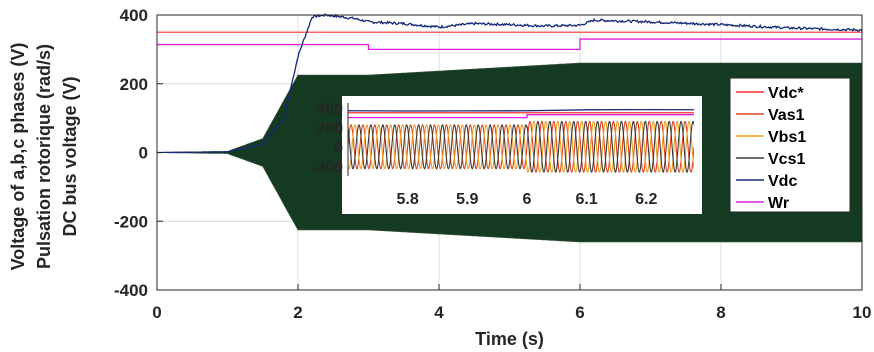 Image resolution: width=874 pixels, height=352 pixels. I want to click on x-tick-label: 6, so click(579, 312).